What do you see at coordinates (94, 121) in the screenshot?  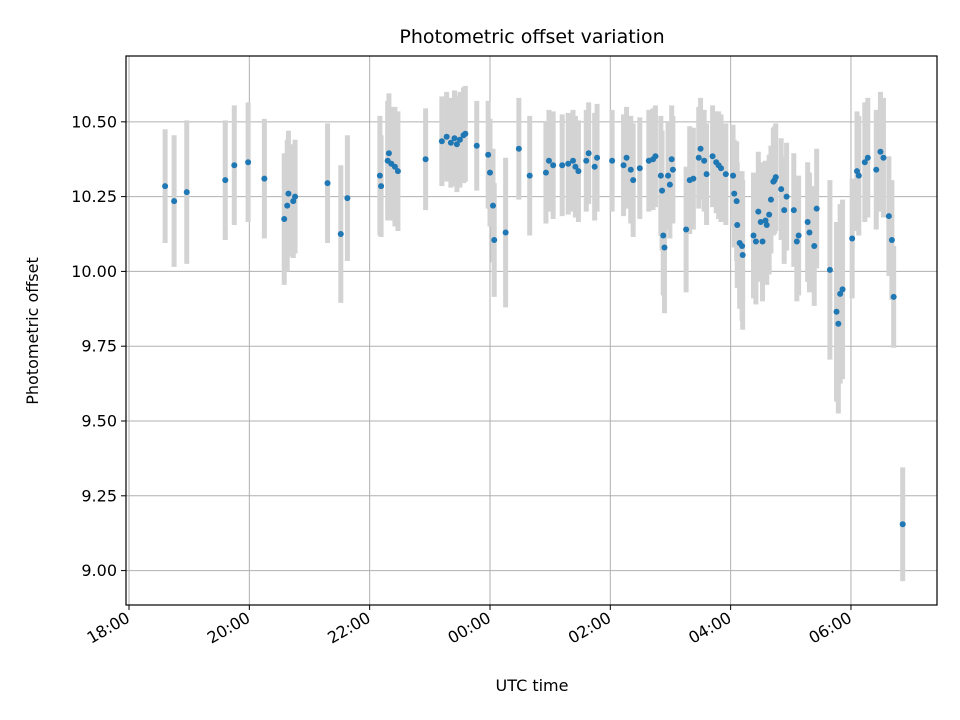 I see `y-tick-label: 10.50` at bounding box center [94, 121].